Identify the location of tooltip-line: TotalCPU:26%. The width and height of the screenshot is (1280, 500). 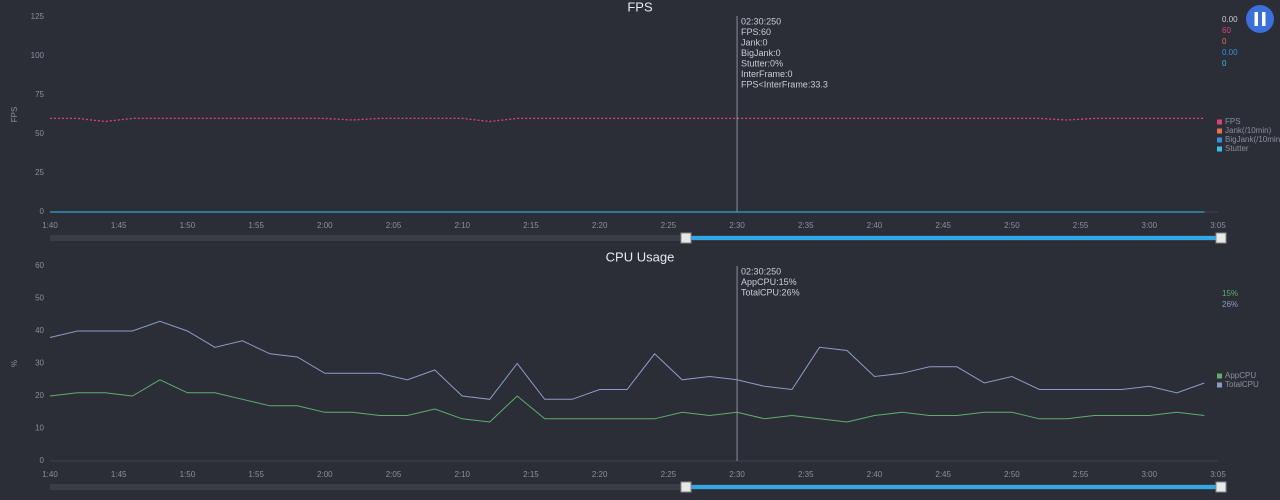
(770, 292).